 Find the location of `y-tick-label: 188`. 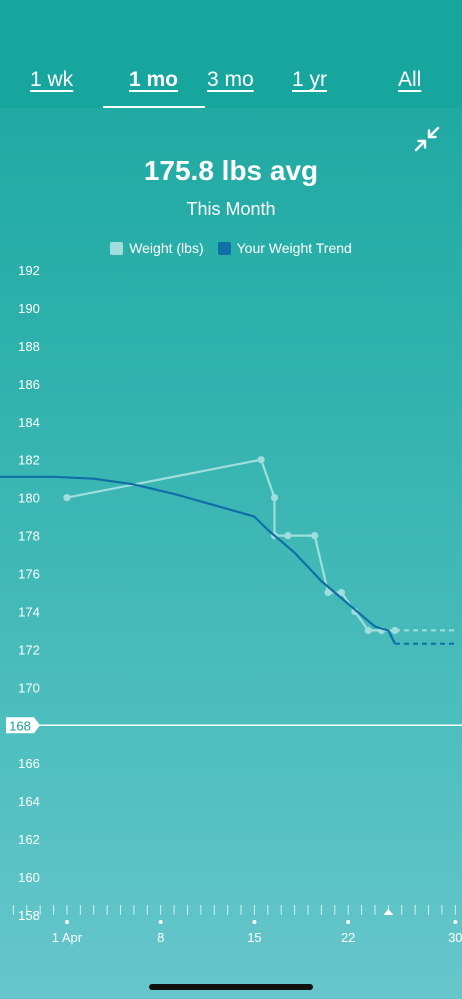

y-tick-label: 188 is located at coordinates (29, 346).